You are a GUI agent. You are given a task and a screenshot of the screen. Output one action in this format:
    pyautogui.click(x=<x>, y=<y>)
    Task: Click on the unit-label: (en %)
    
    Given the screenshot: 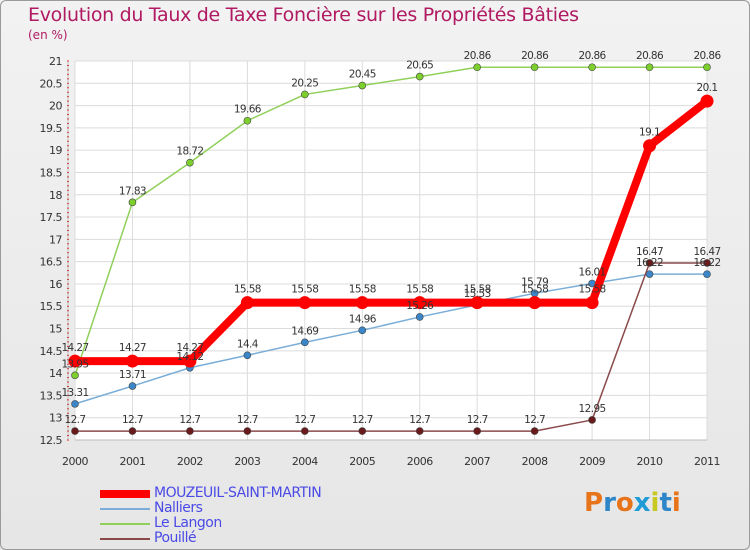 What is the action you would take?
    pyautogui.click(x=48, y=35)
    